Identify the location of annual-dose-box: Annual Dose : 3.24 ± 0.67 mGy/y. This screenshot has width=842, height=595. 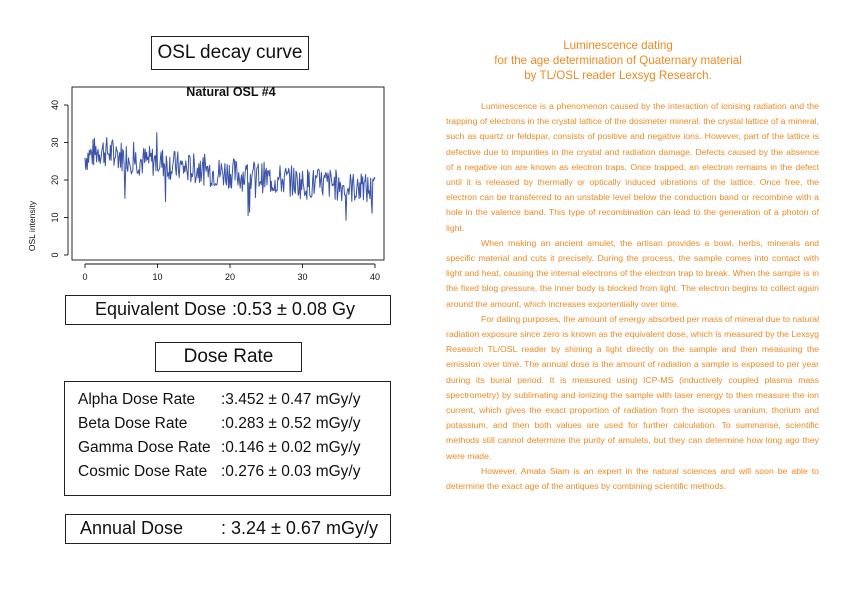
(228, 529).